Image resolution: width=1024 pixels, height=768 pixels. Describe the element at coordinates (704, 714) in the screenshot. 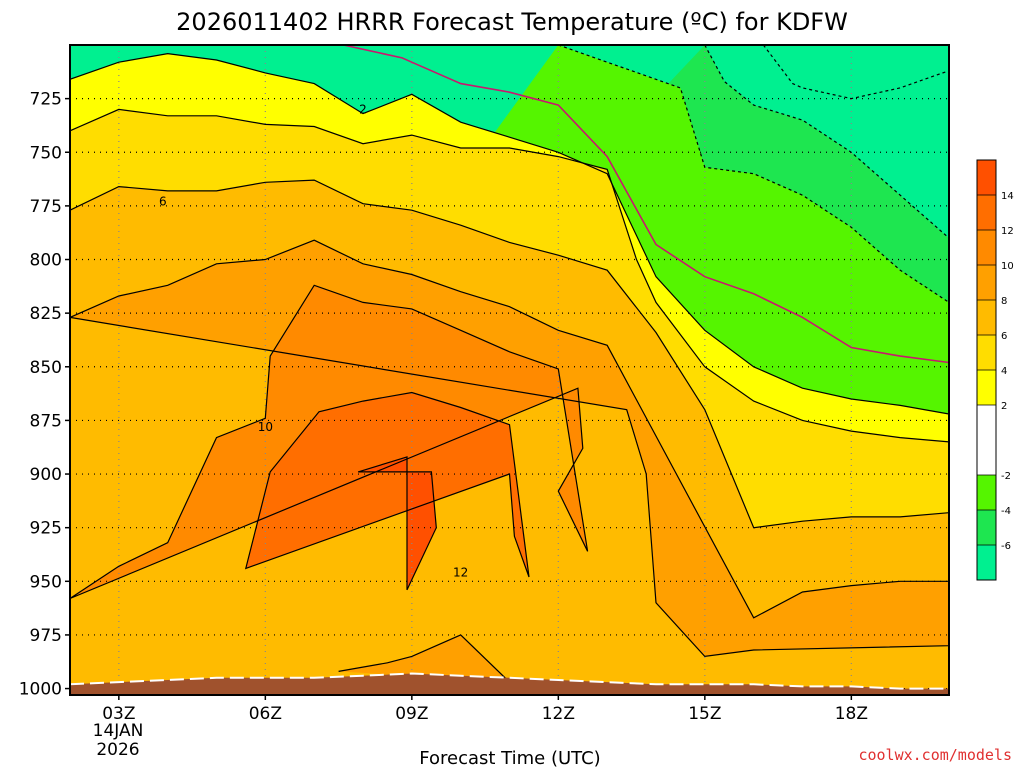

I see `x-tick-label-15Z: 15Z` at that location.